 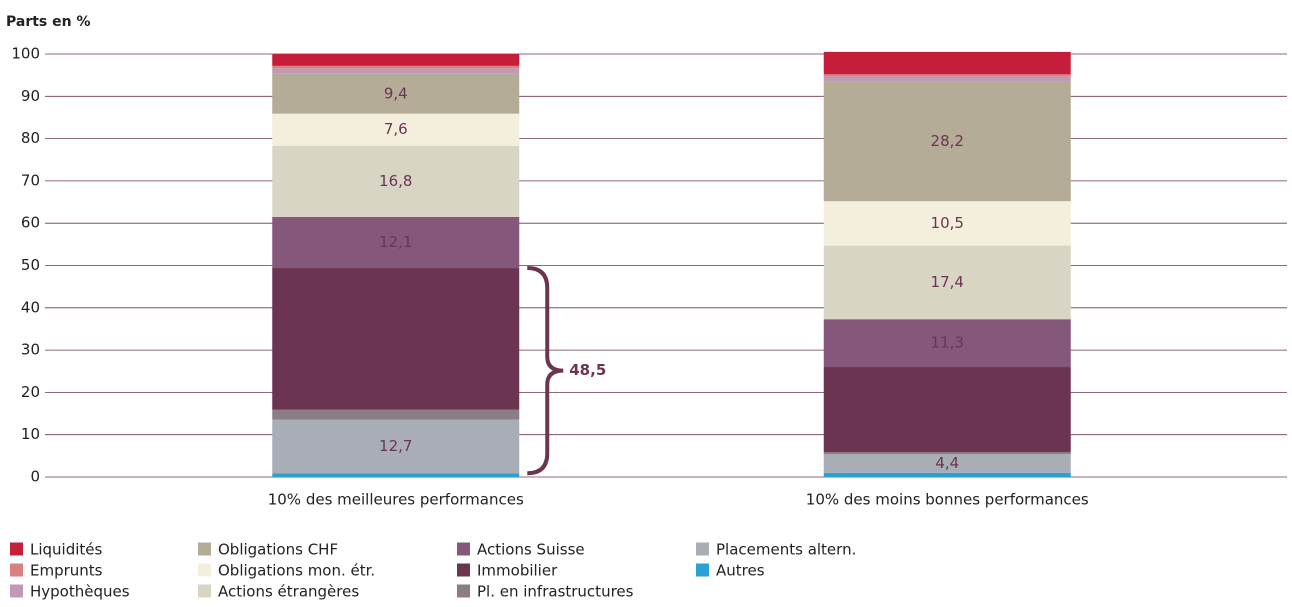 I want to click on y-tick-label: 40, so click(x=30, y=307).